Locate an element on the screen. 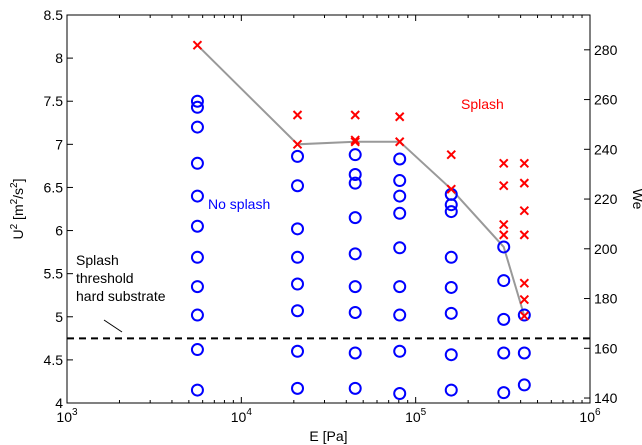 The image size is (642, 445). y2-tick-label: 260 is located at coordinates (606, 100).